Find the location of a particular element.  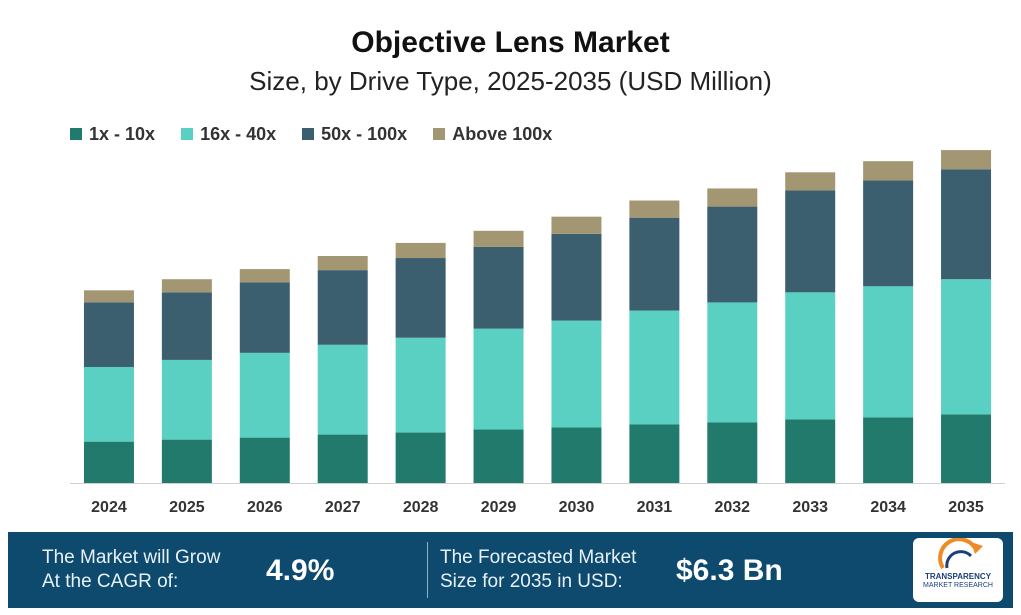

x-tick-label: 2033 is located at coordinates (810, 507).